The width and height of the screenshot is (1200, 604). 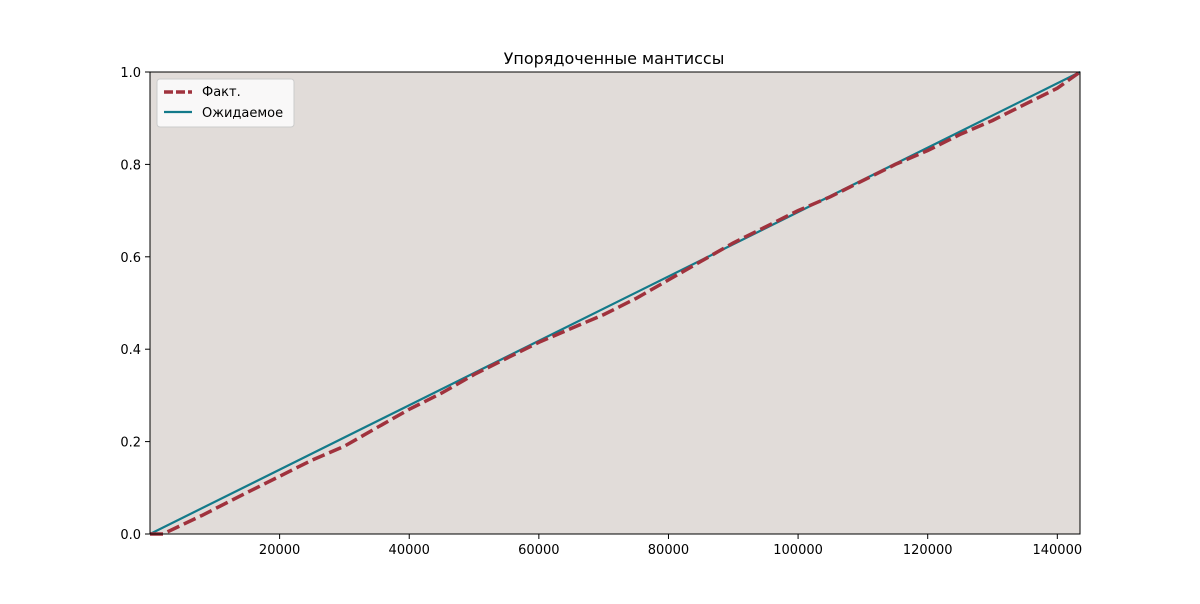 What do you see at coordinates (130, 535) in the screenshot?
I see `y-tick-label: 0.0` at bounding box center [130, 535].